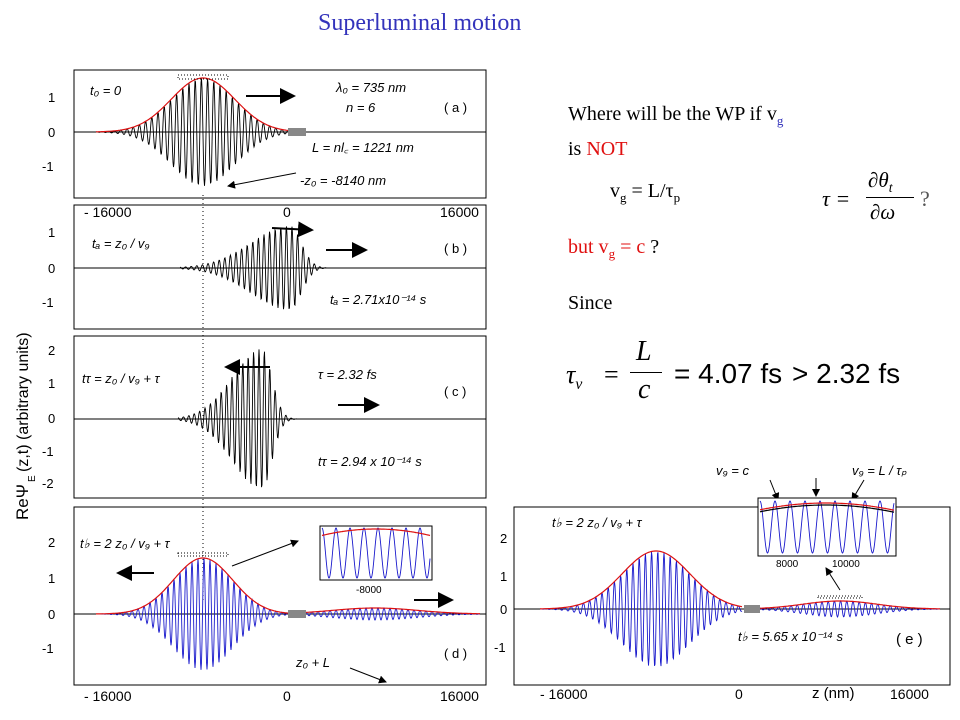  What do you see at coordinates (281, 212) in the screenshot?
I see `panel-b-xticks: - 16000 0 16000` at bounding box center [281, 212].